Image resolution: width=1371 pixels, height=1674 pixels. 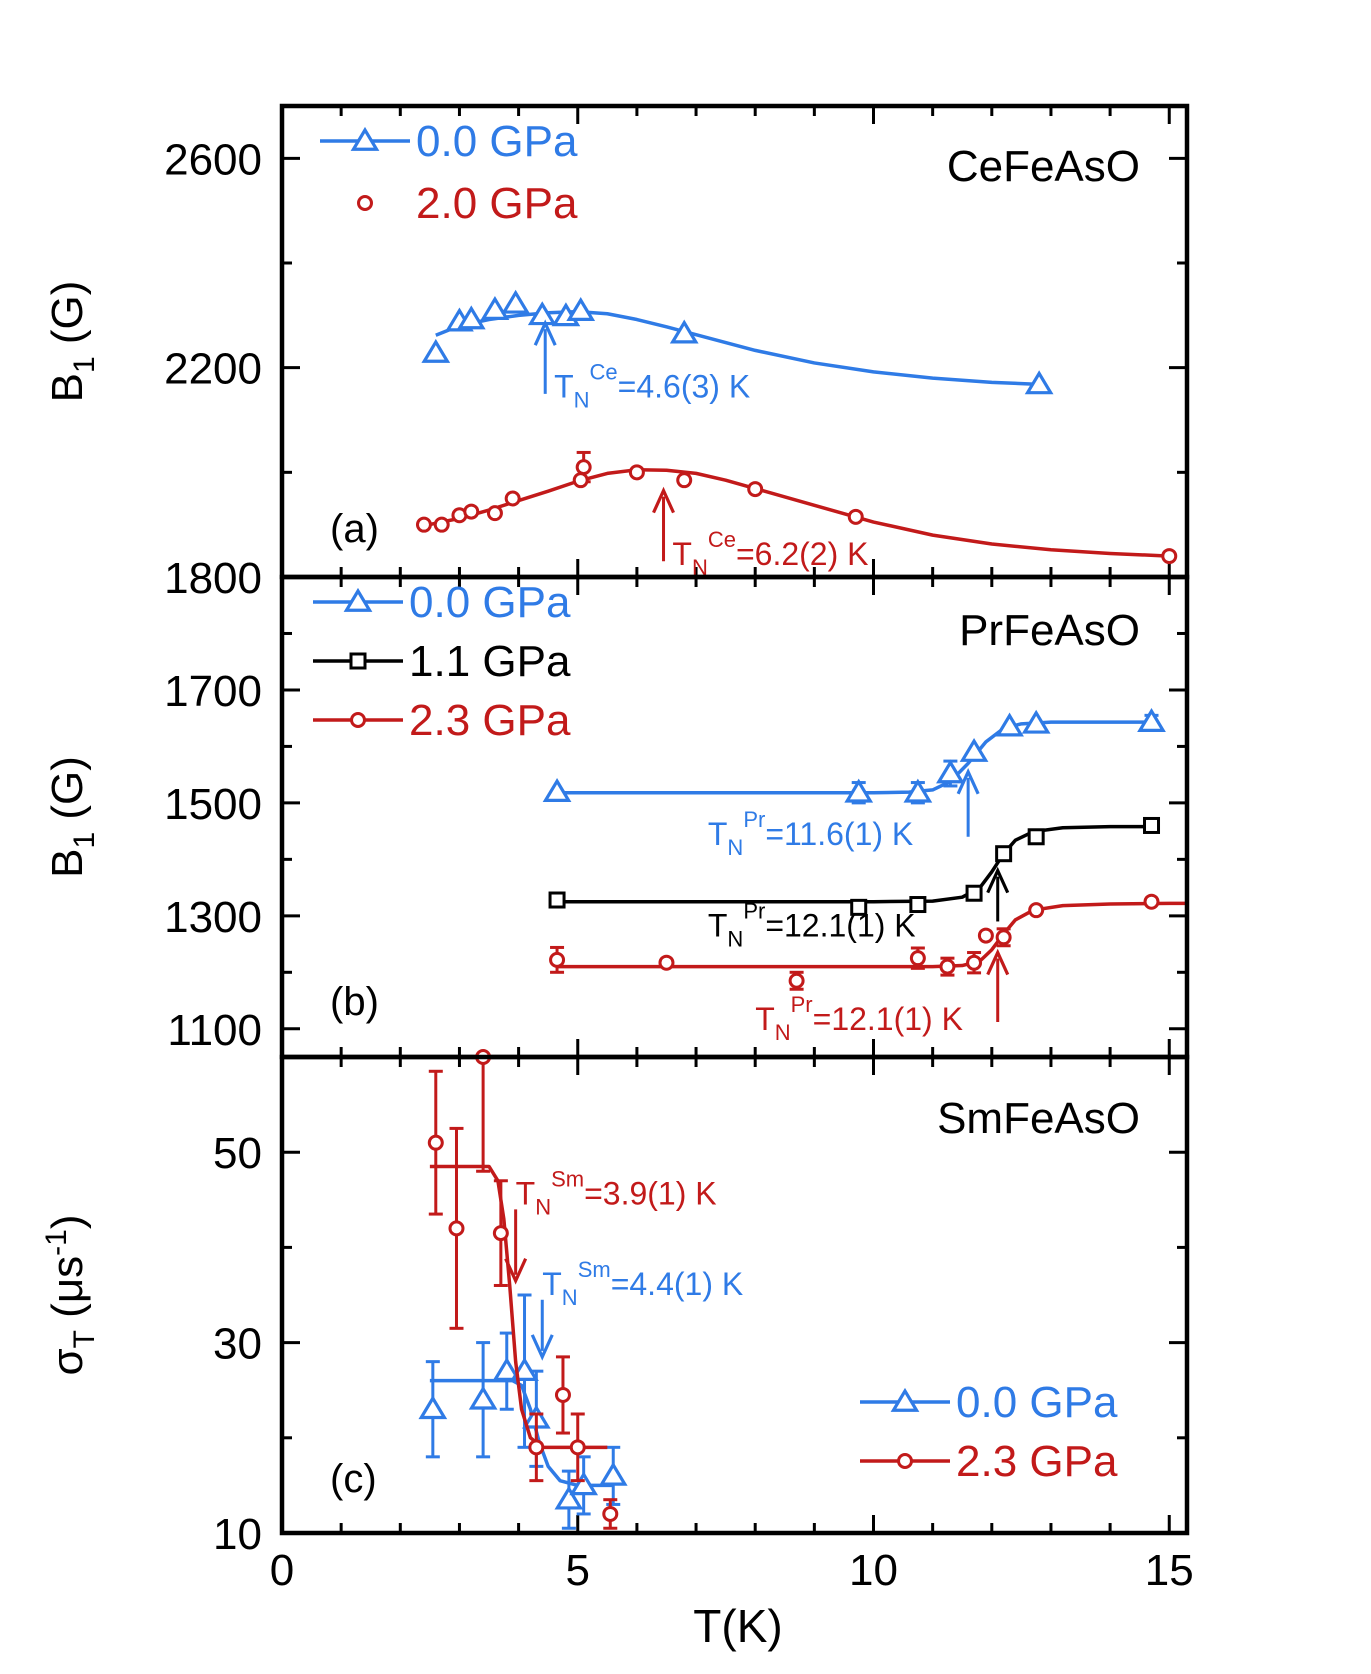 What do you see at coordinates (523, 1289) in the screenshot?
I see `series-2-3-gpa` at bounding box center [523, 1289].